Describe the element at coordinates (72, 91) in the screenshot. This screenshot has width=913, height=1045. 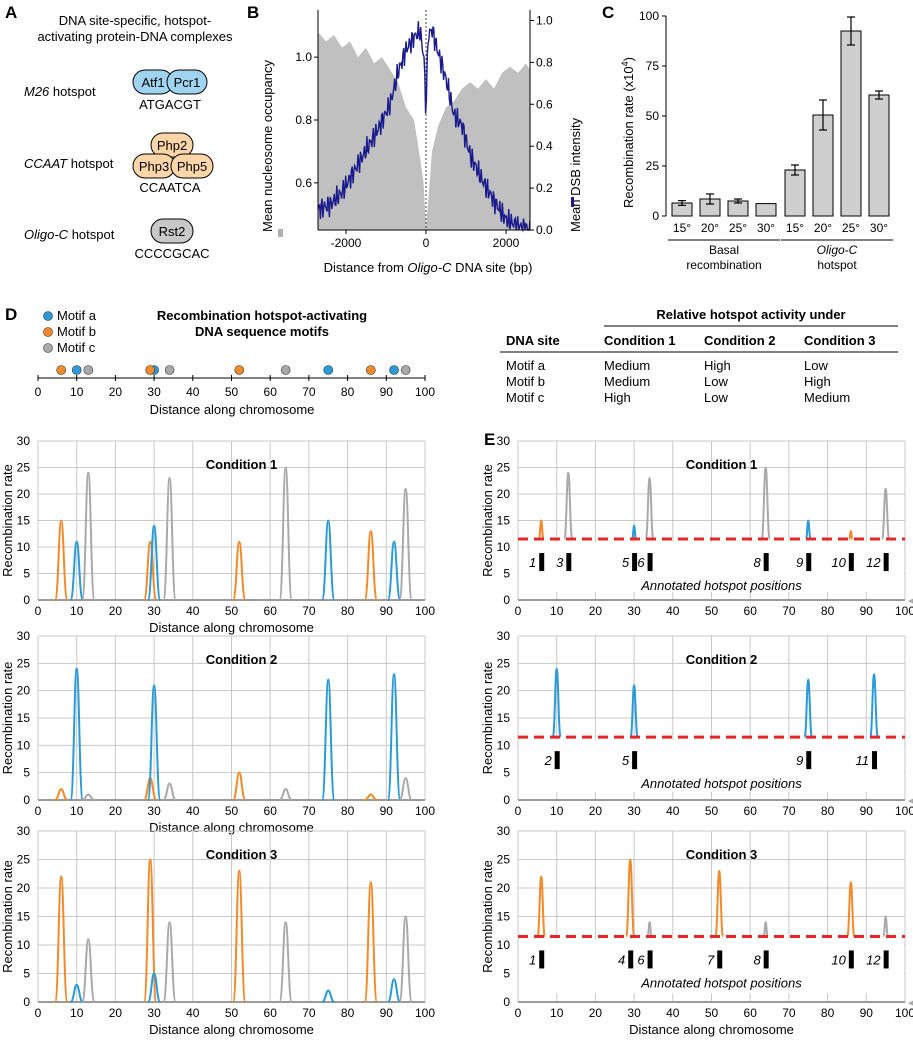
I see `m26-suffix: hotspot` at that location.